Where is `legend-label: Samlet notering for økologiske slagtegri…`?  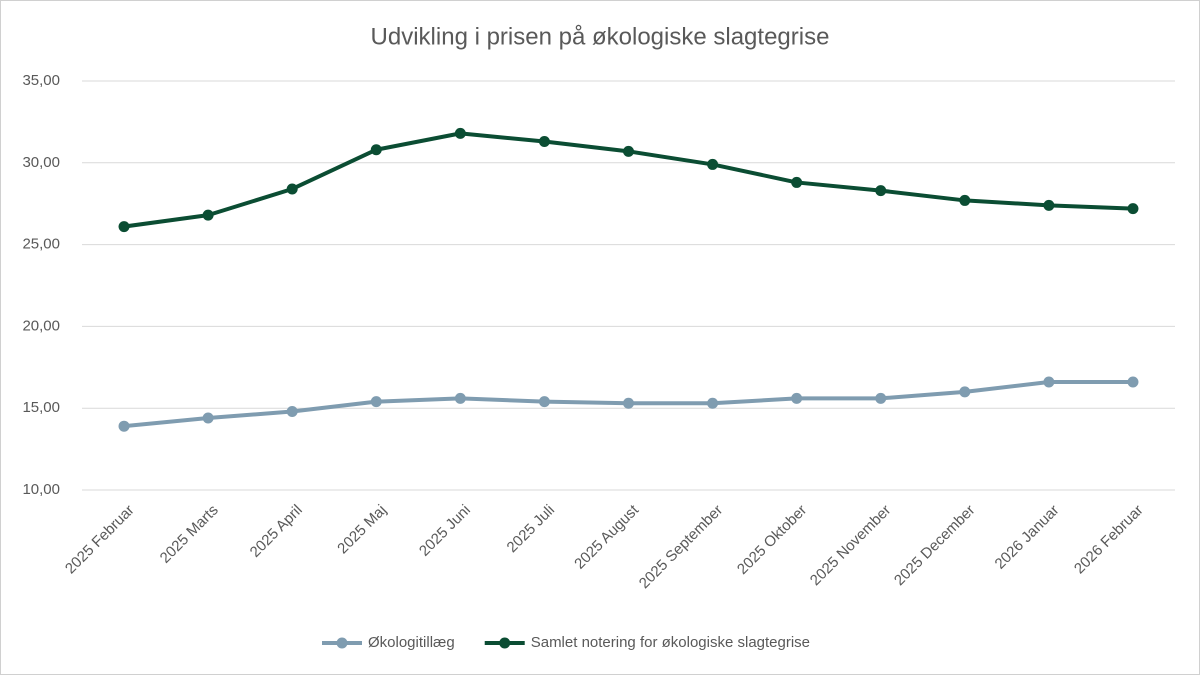 legend-label: Samlet notering for økologiske slagtegri… is located at coordinates (670, 642).